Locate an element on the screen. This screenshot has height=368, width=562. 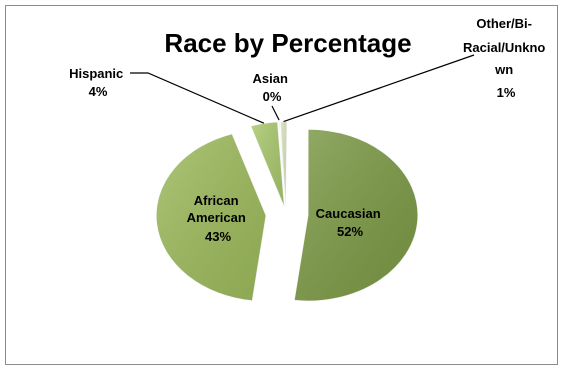
chart-title: Race by Percentage is located at coordinates (287, 43).